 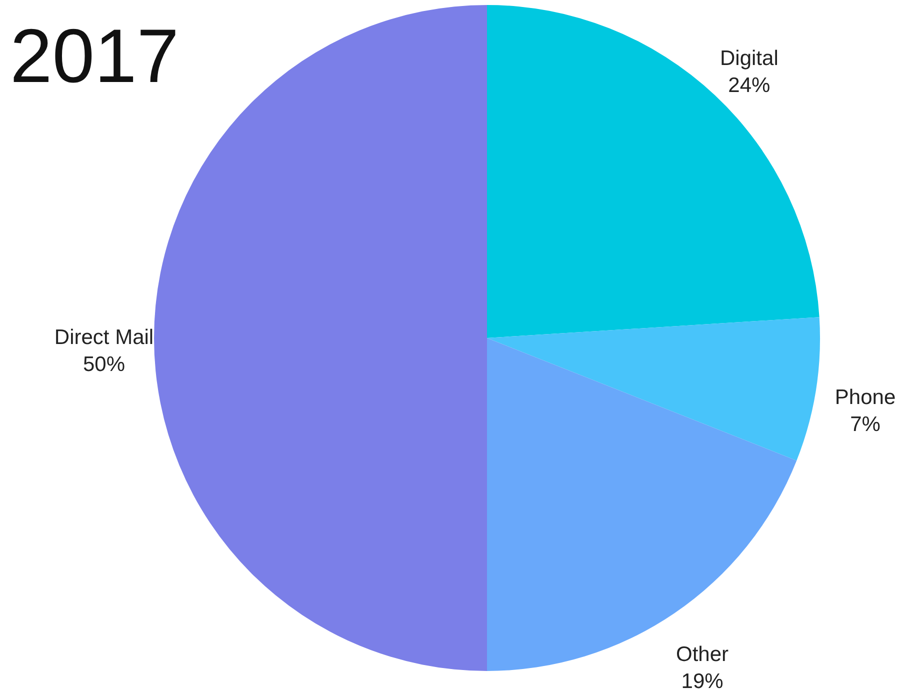 What do you see at coordinates (749, 85) in the screenshot?
I see `data-label: 24%` at bounding box center [749, 85].